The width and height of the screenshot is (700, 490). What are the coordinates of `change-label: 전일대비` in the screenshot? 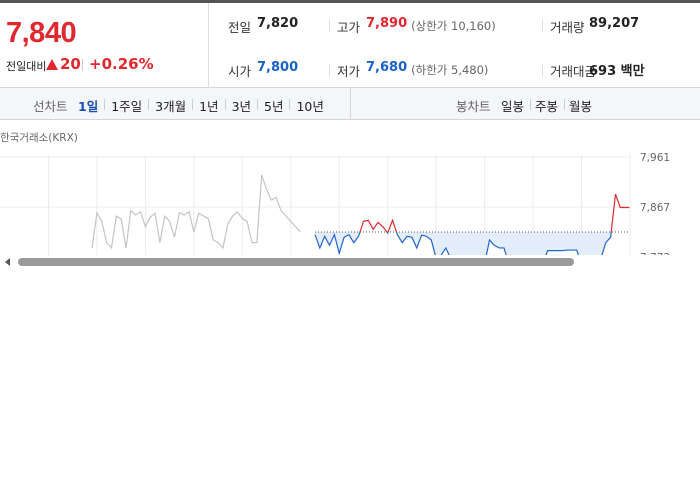 It's located at (26, 66).